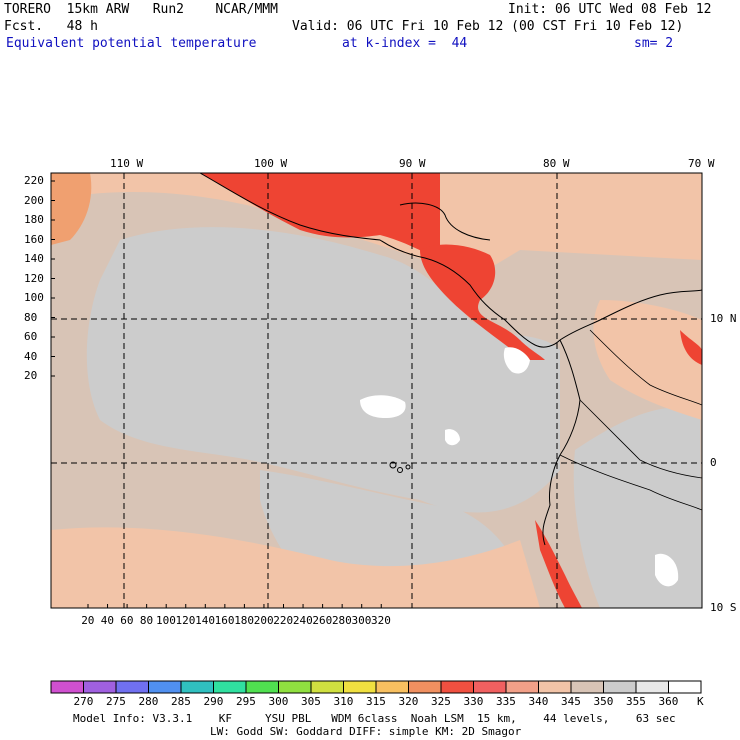 This screenshot has height=740, width=740. I want to click on left-tick-label: 20, so click(31, 375).